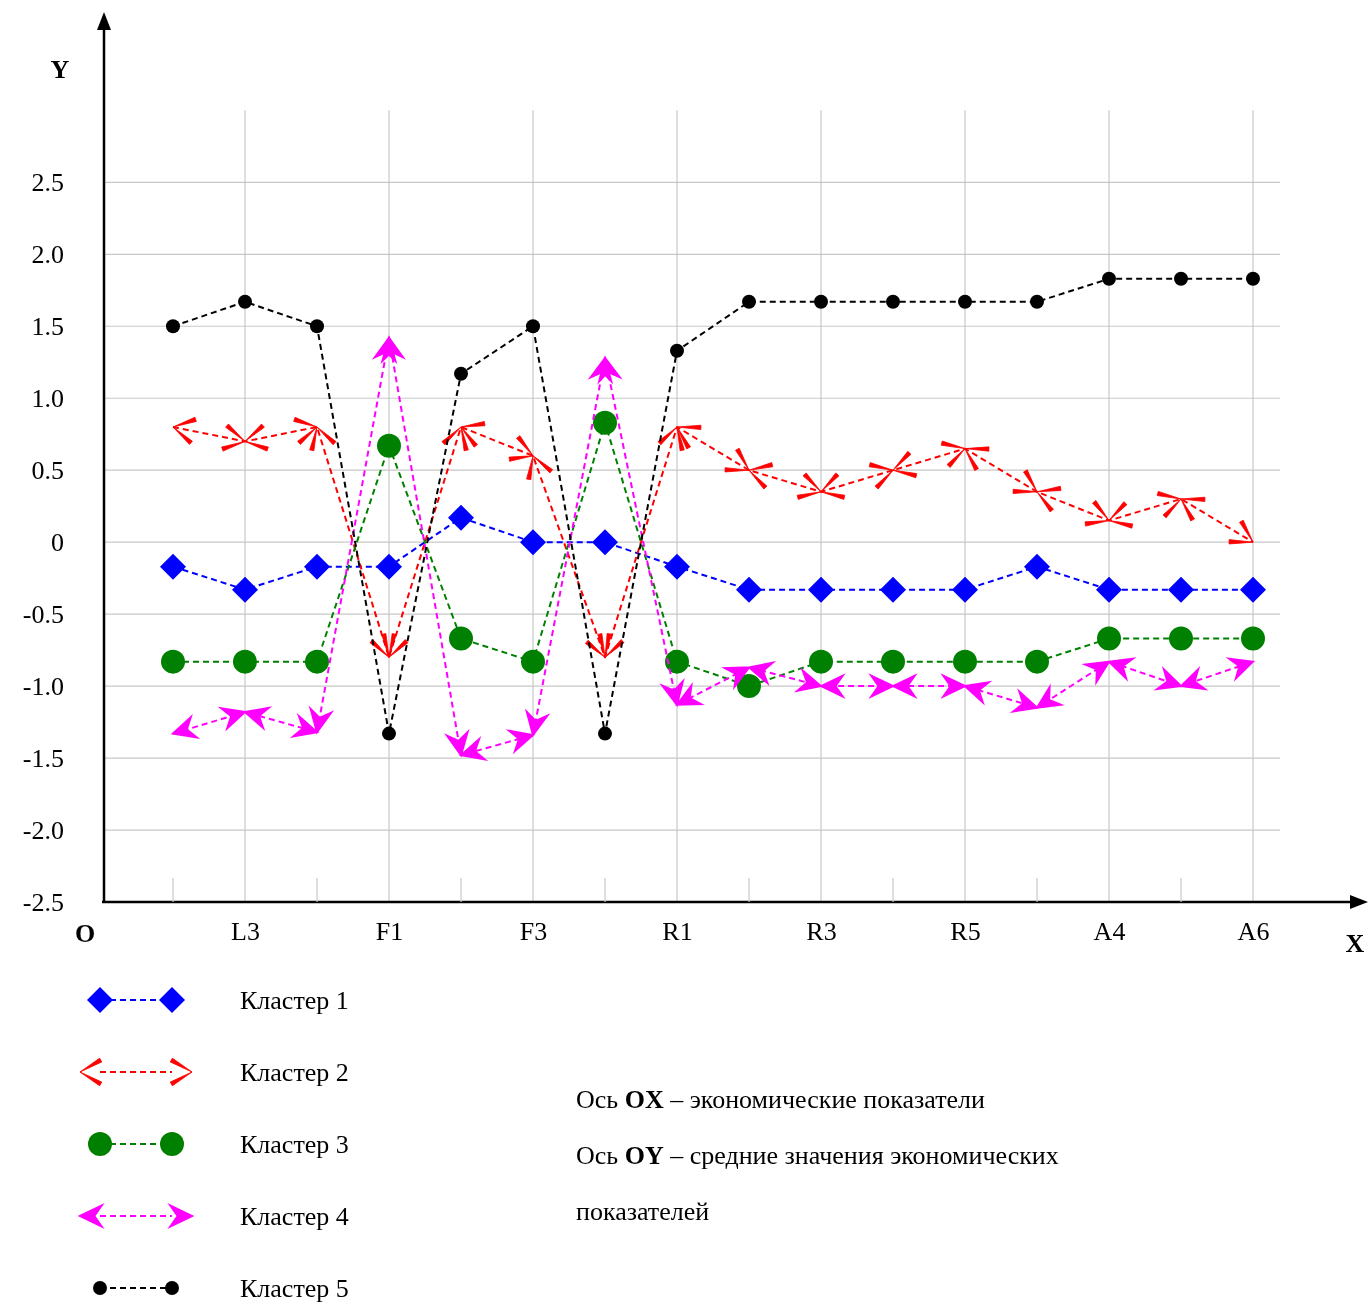 This screenshot has height=1308, width=1372. Describe the element at coordinates (43, 830) in the screenshot. I see `y-tick-label: -2.0` at that location.